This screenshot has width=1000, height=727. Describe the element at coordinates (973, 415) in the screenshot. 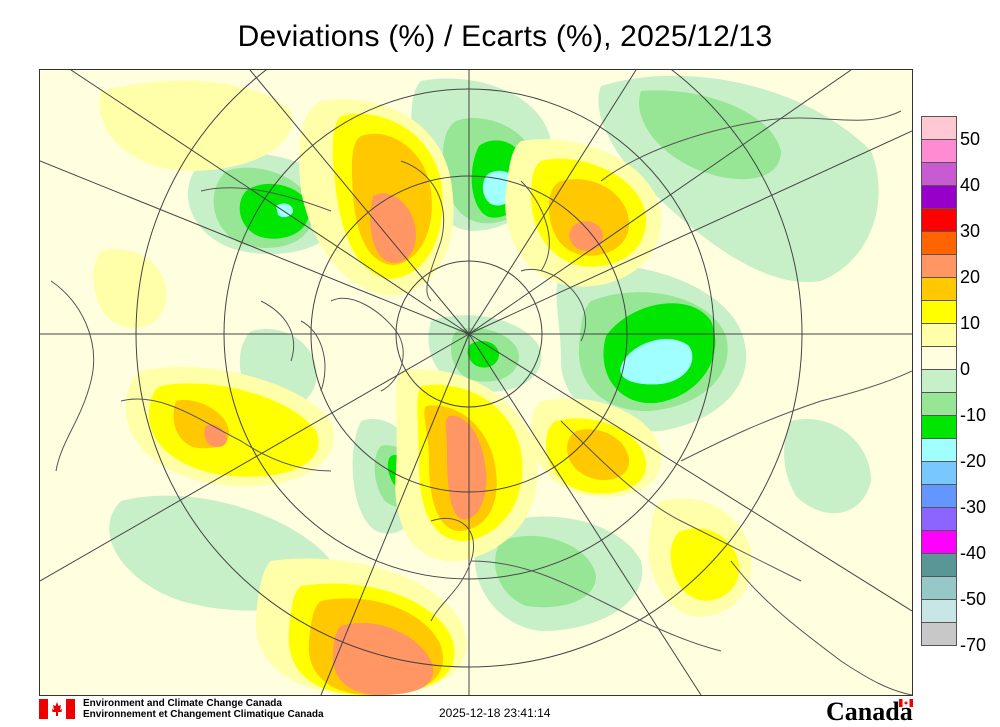

I see `legend-tick-label: -10` at that location.